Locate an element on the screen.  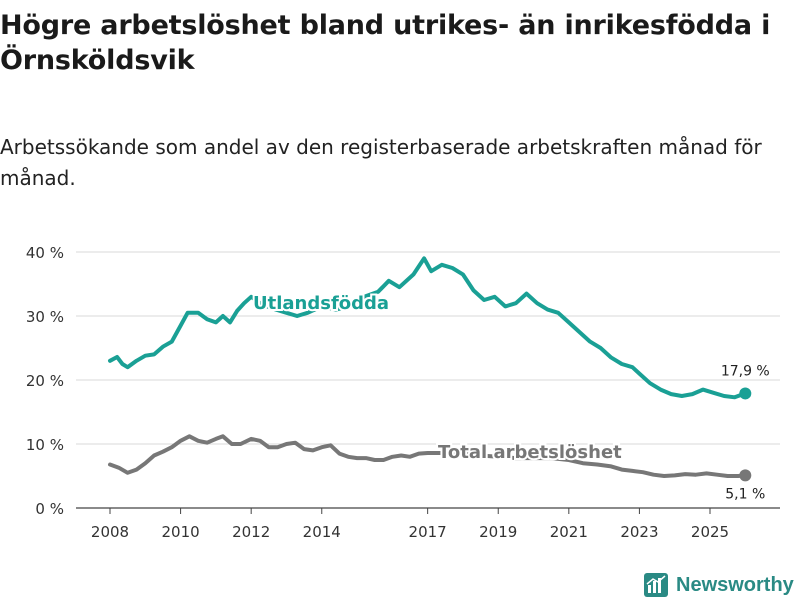
newsworthy-logo-icon is located at coordinates (656, 585).